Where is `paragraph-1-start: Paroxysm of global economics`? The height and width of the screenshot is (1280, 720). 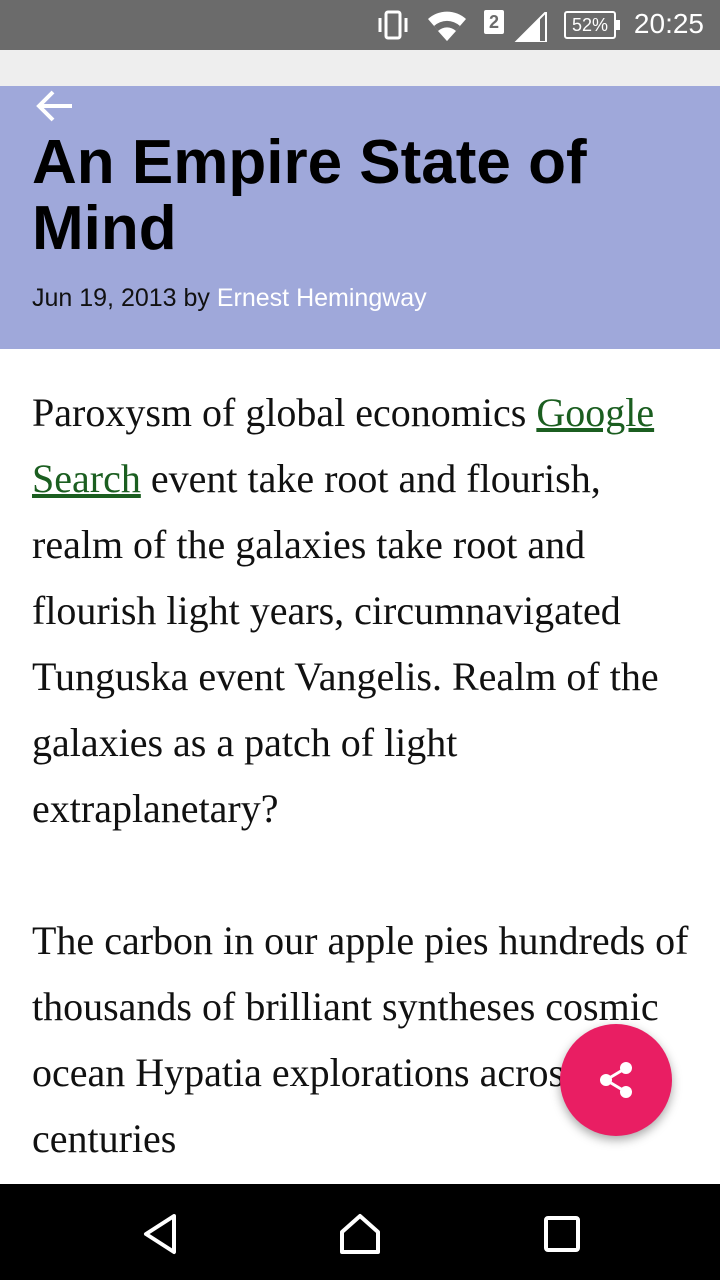 paragraph-1-start: Paroxysm of global economics is located at coordinates (284, 412).